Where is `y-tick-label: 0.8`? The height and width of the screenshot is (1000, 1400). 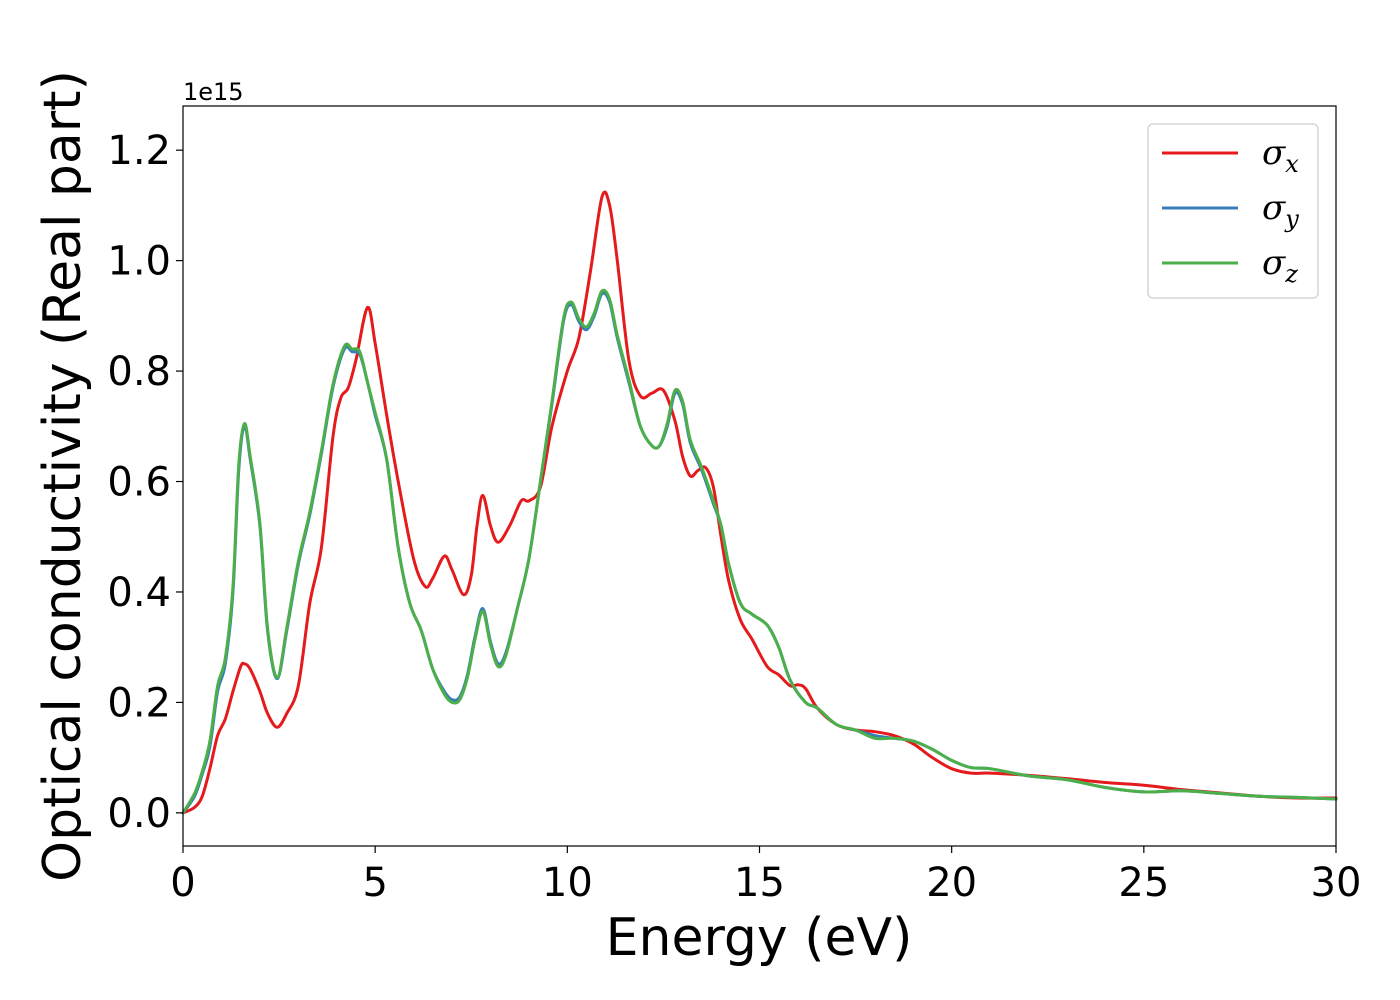
y-tick-label: 0.8 is located at coordinates (139, 372).